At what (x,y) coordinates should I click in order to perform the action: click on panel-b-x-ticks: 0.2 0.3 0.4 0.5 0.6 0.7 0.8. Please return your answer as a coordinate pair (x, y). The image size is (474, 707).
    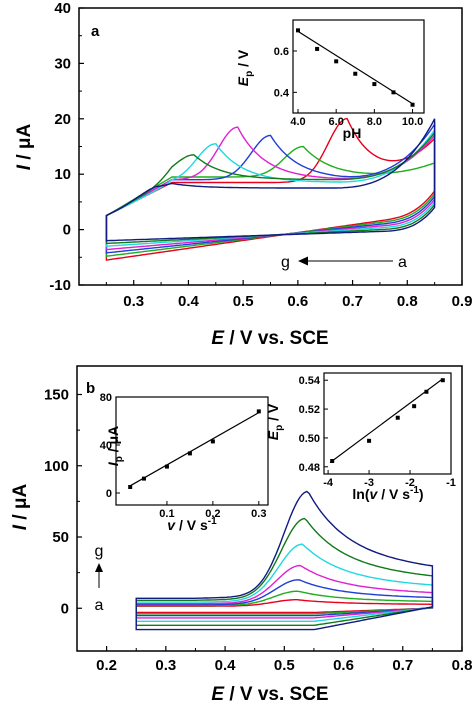
    Looking at the image, I should click on (284, 660).